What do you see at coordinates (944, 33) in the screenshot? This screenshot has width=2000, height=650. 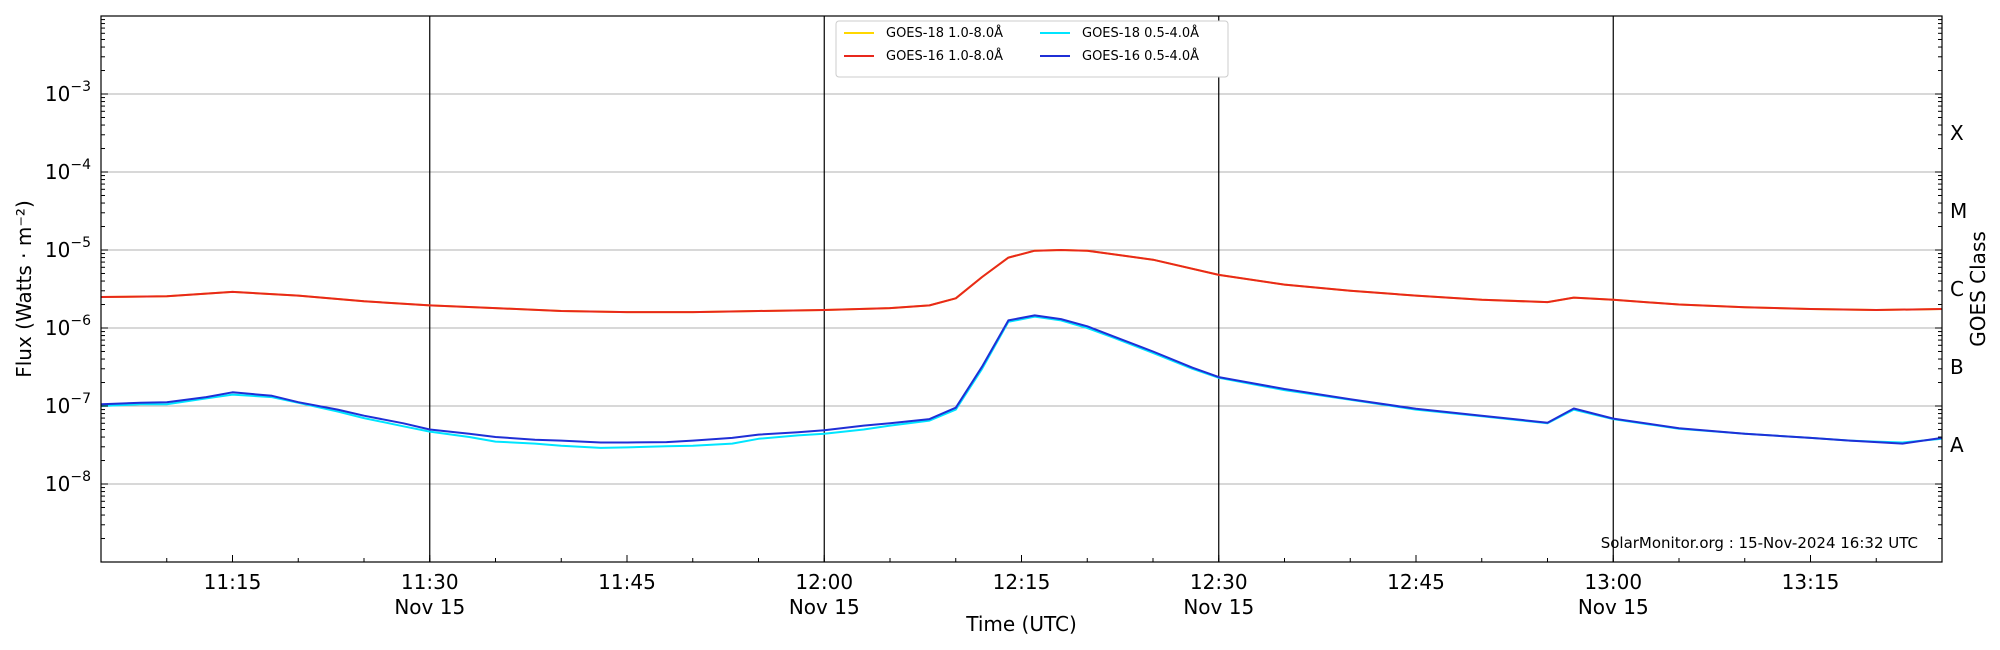 I see `legend-label: GOES-18 1.0-8.0Å` at bounding box center [944, 33].